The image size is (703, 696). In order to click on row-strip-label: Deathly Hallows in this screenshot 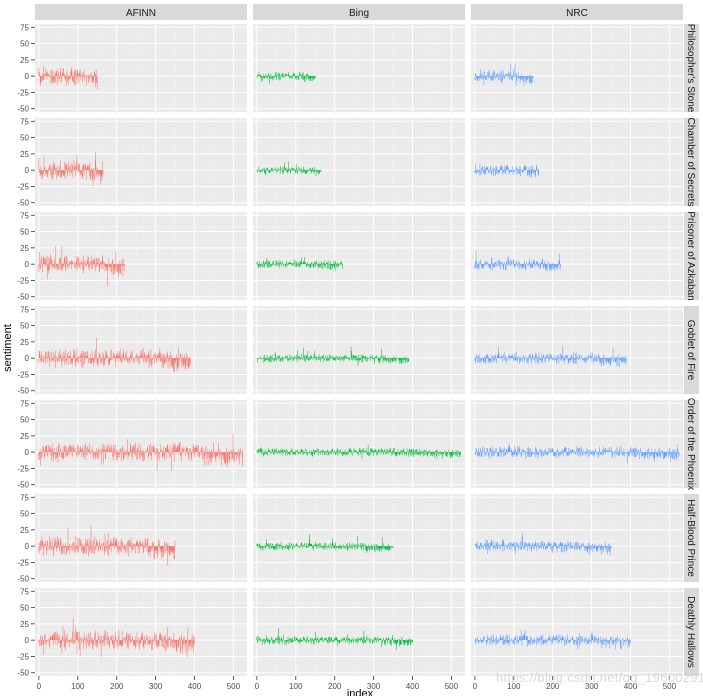, I will do `click(690, 632)`.